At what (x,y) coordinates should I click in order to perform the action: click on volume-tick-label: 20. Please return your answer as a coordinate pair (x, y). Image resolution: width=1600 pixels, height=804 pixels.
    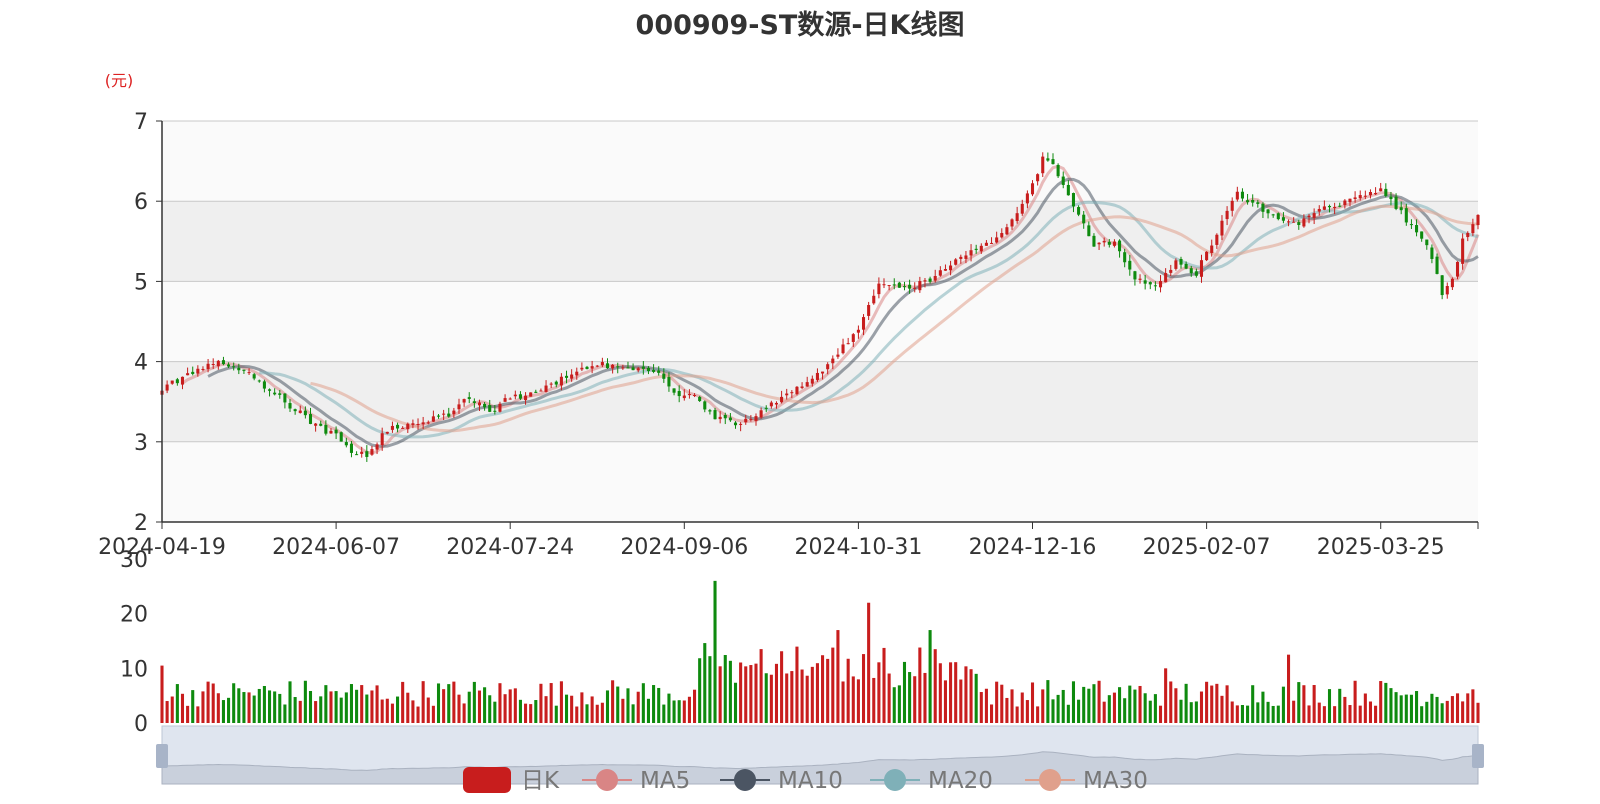
    Looking at the image, I should click on (134, 615).